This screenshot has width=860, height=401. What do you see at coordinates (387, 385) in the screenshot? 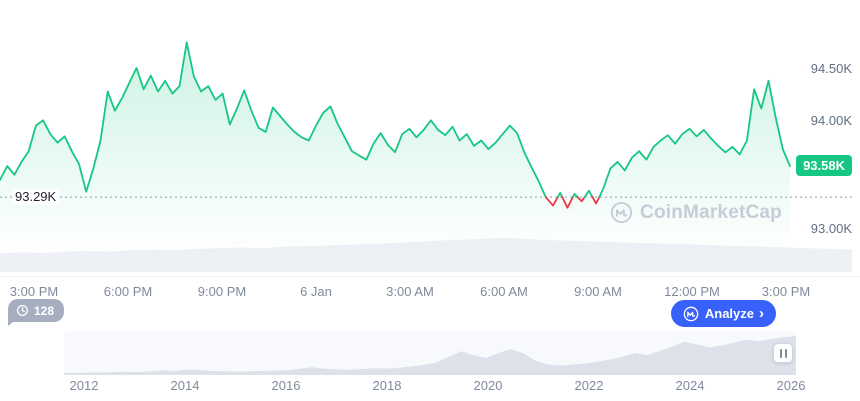
I see `timeline-year-label: 2018` at bounding box center [387, 385].